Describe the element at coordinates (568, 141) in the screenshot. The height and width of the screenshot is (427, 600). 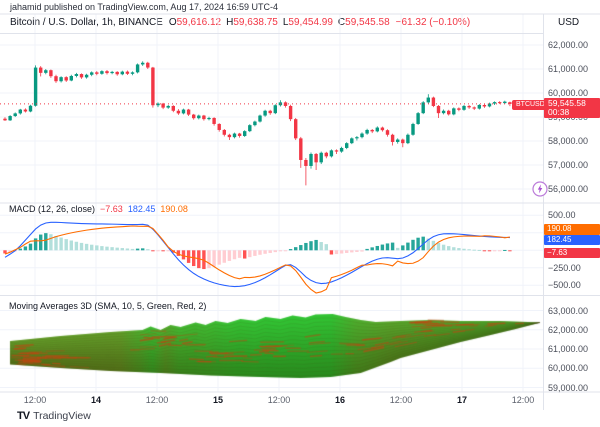
I see `axis-label: 58,000.00` at that location.